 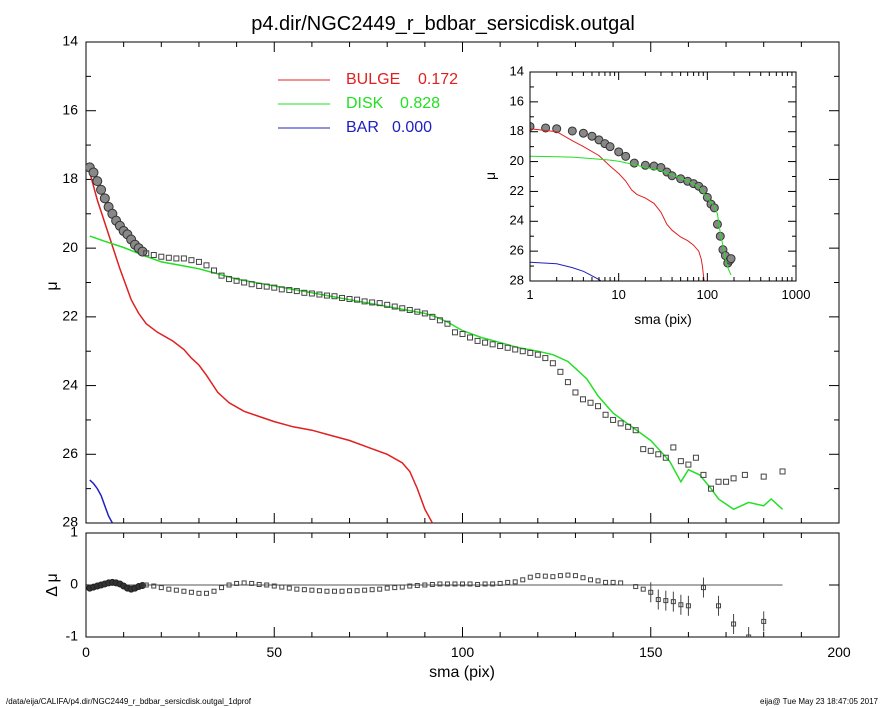 I want to click on main-ytick-label: 26, so click(x=70, y=453).